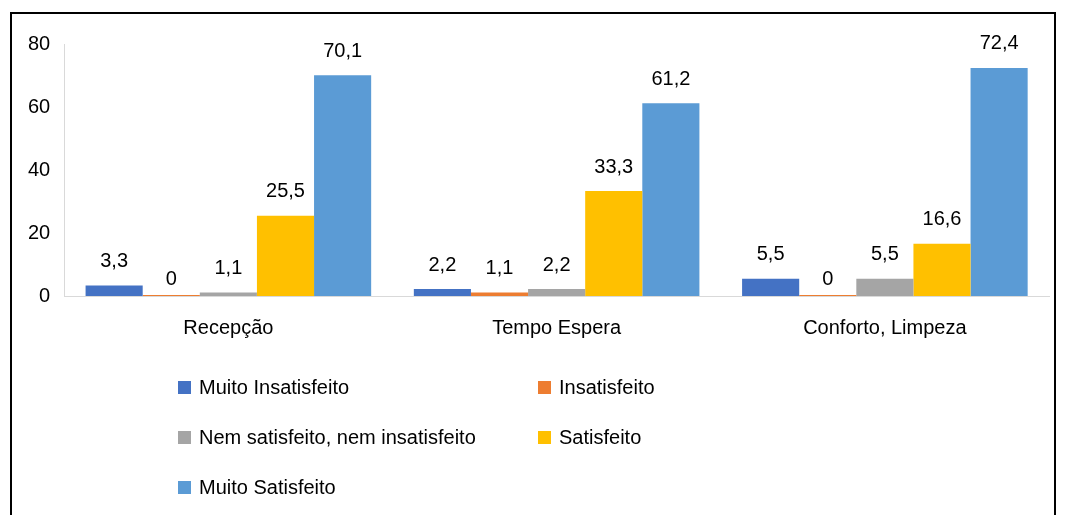  Describe the element at coordinates (285, 190) in the screenshot. I see `data-label: 25,5` at that location.